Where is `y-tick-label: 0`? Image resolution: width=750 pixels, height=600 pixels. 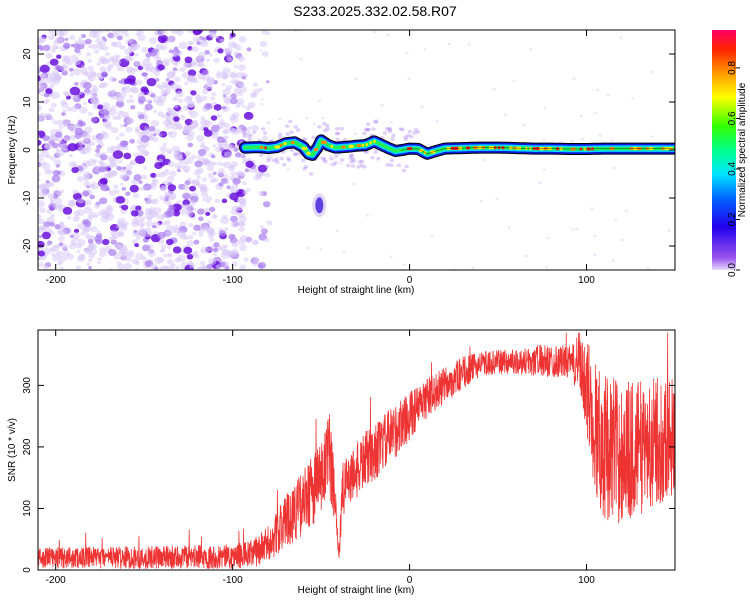
y-tick-label: 0 is located at coordinates (27, 570).